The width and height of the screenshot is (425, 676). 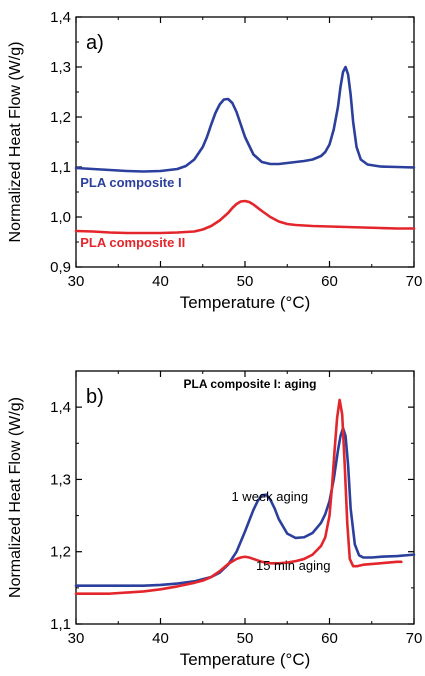 I want to click on panel-a-series-label-2: PLA composite II, so click(x=132, y=242).